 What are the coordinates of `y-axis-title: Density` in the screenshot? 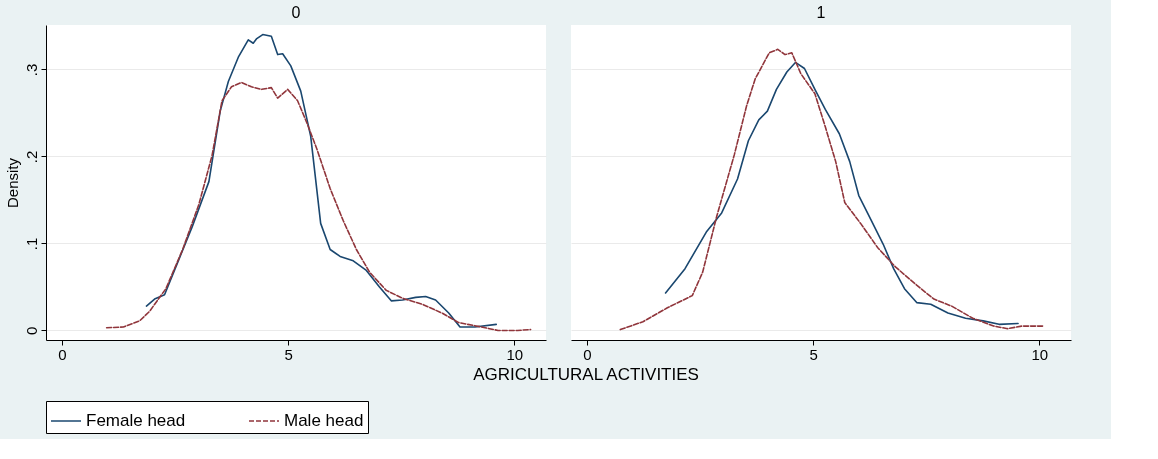 It's located at (12, 183).